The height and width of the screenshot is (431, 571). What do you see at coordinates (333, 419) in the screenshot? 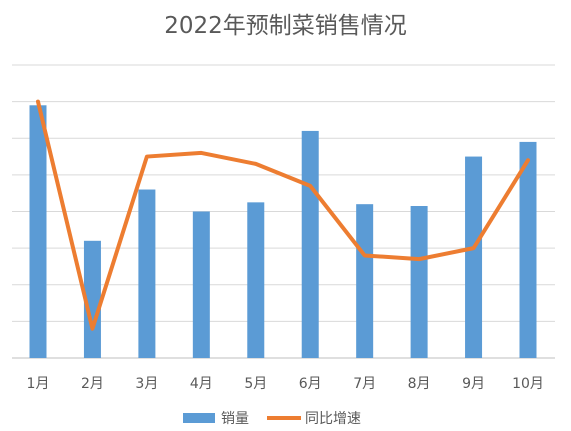
I see `legend-label-line: 同比增速` at bounding box center [333, 419].